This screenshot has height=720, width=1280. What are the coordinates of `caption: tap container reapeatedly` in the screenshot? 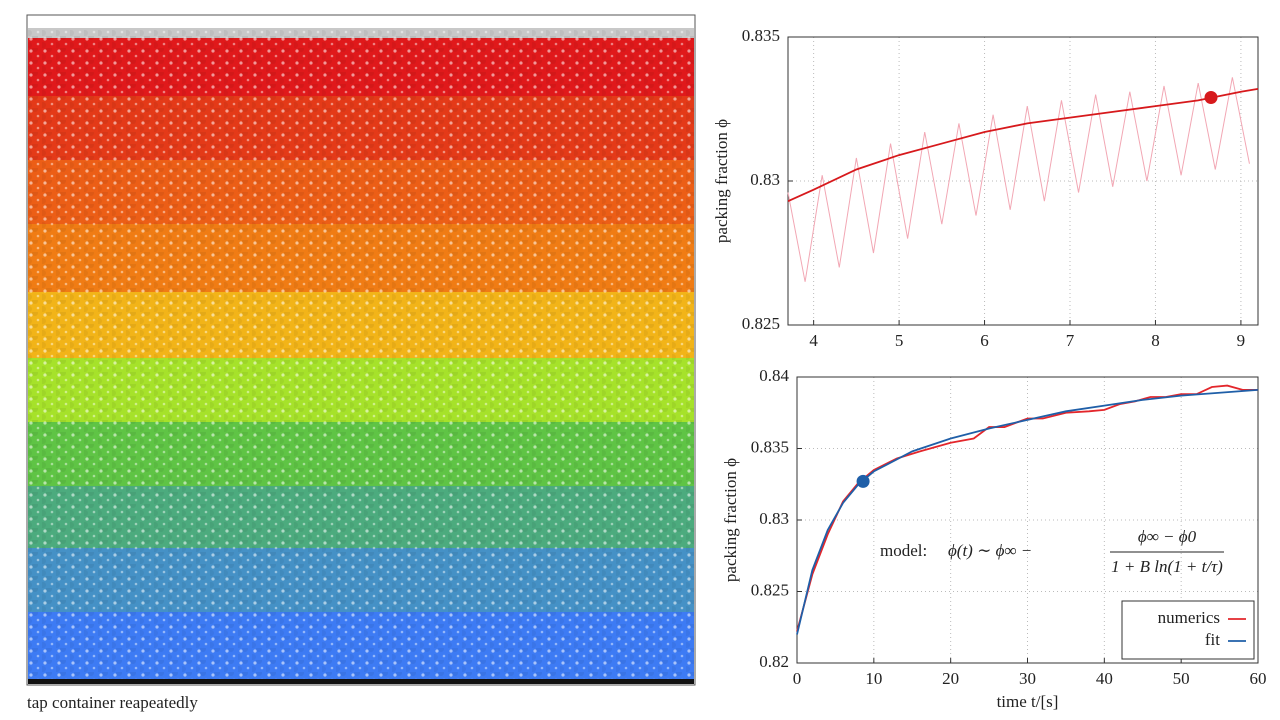 It's located at (112, 702).